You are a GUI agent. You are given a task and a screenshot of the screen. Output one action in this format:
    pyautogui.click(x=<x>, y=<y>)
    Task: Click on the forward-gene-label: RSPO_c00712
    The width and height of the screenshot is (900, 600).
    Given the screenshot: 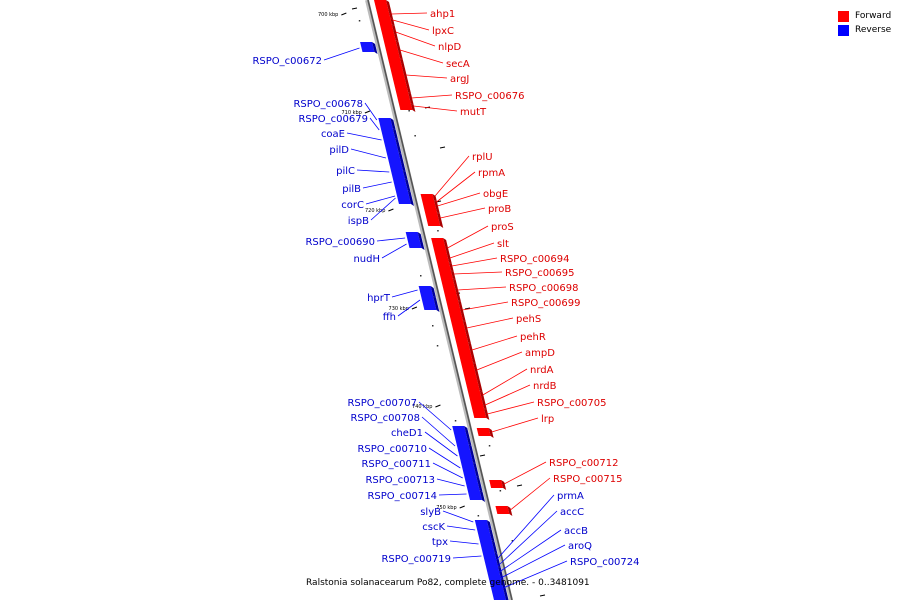 What is the action you would take?
    pyautogui.click(x=584, y=463)
    